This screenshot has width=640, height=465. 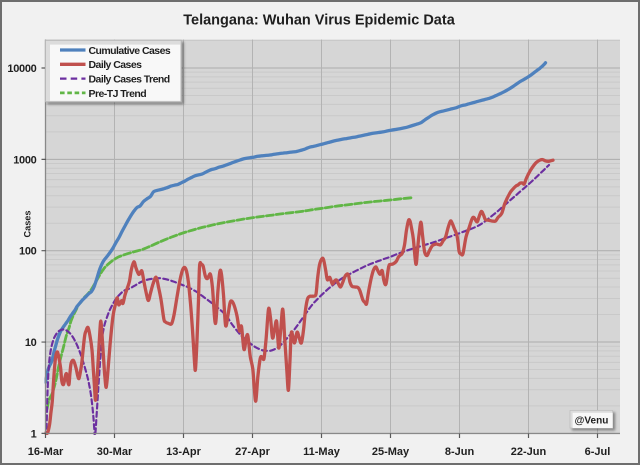 What do you see at coordinates (319, 20) in the screenshot?
I see `svg-text:Telangana: Wuhan Virus Epidemi: Telangana: Wuhan Virus Epidemic Data` at bounding box center [319, 20].